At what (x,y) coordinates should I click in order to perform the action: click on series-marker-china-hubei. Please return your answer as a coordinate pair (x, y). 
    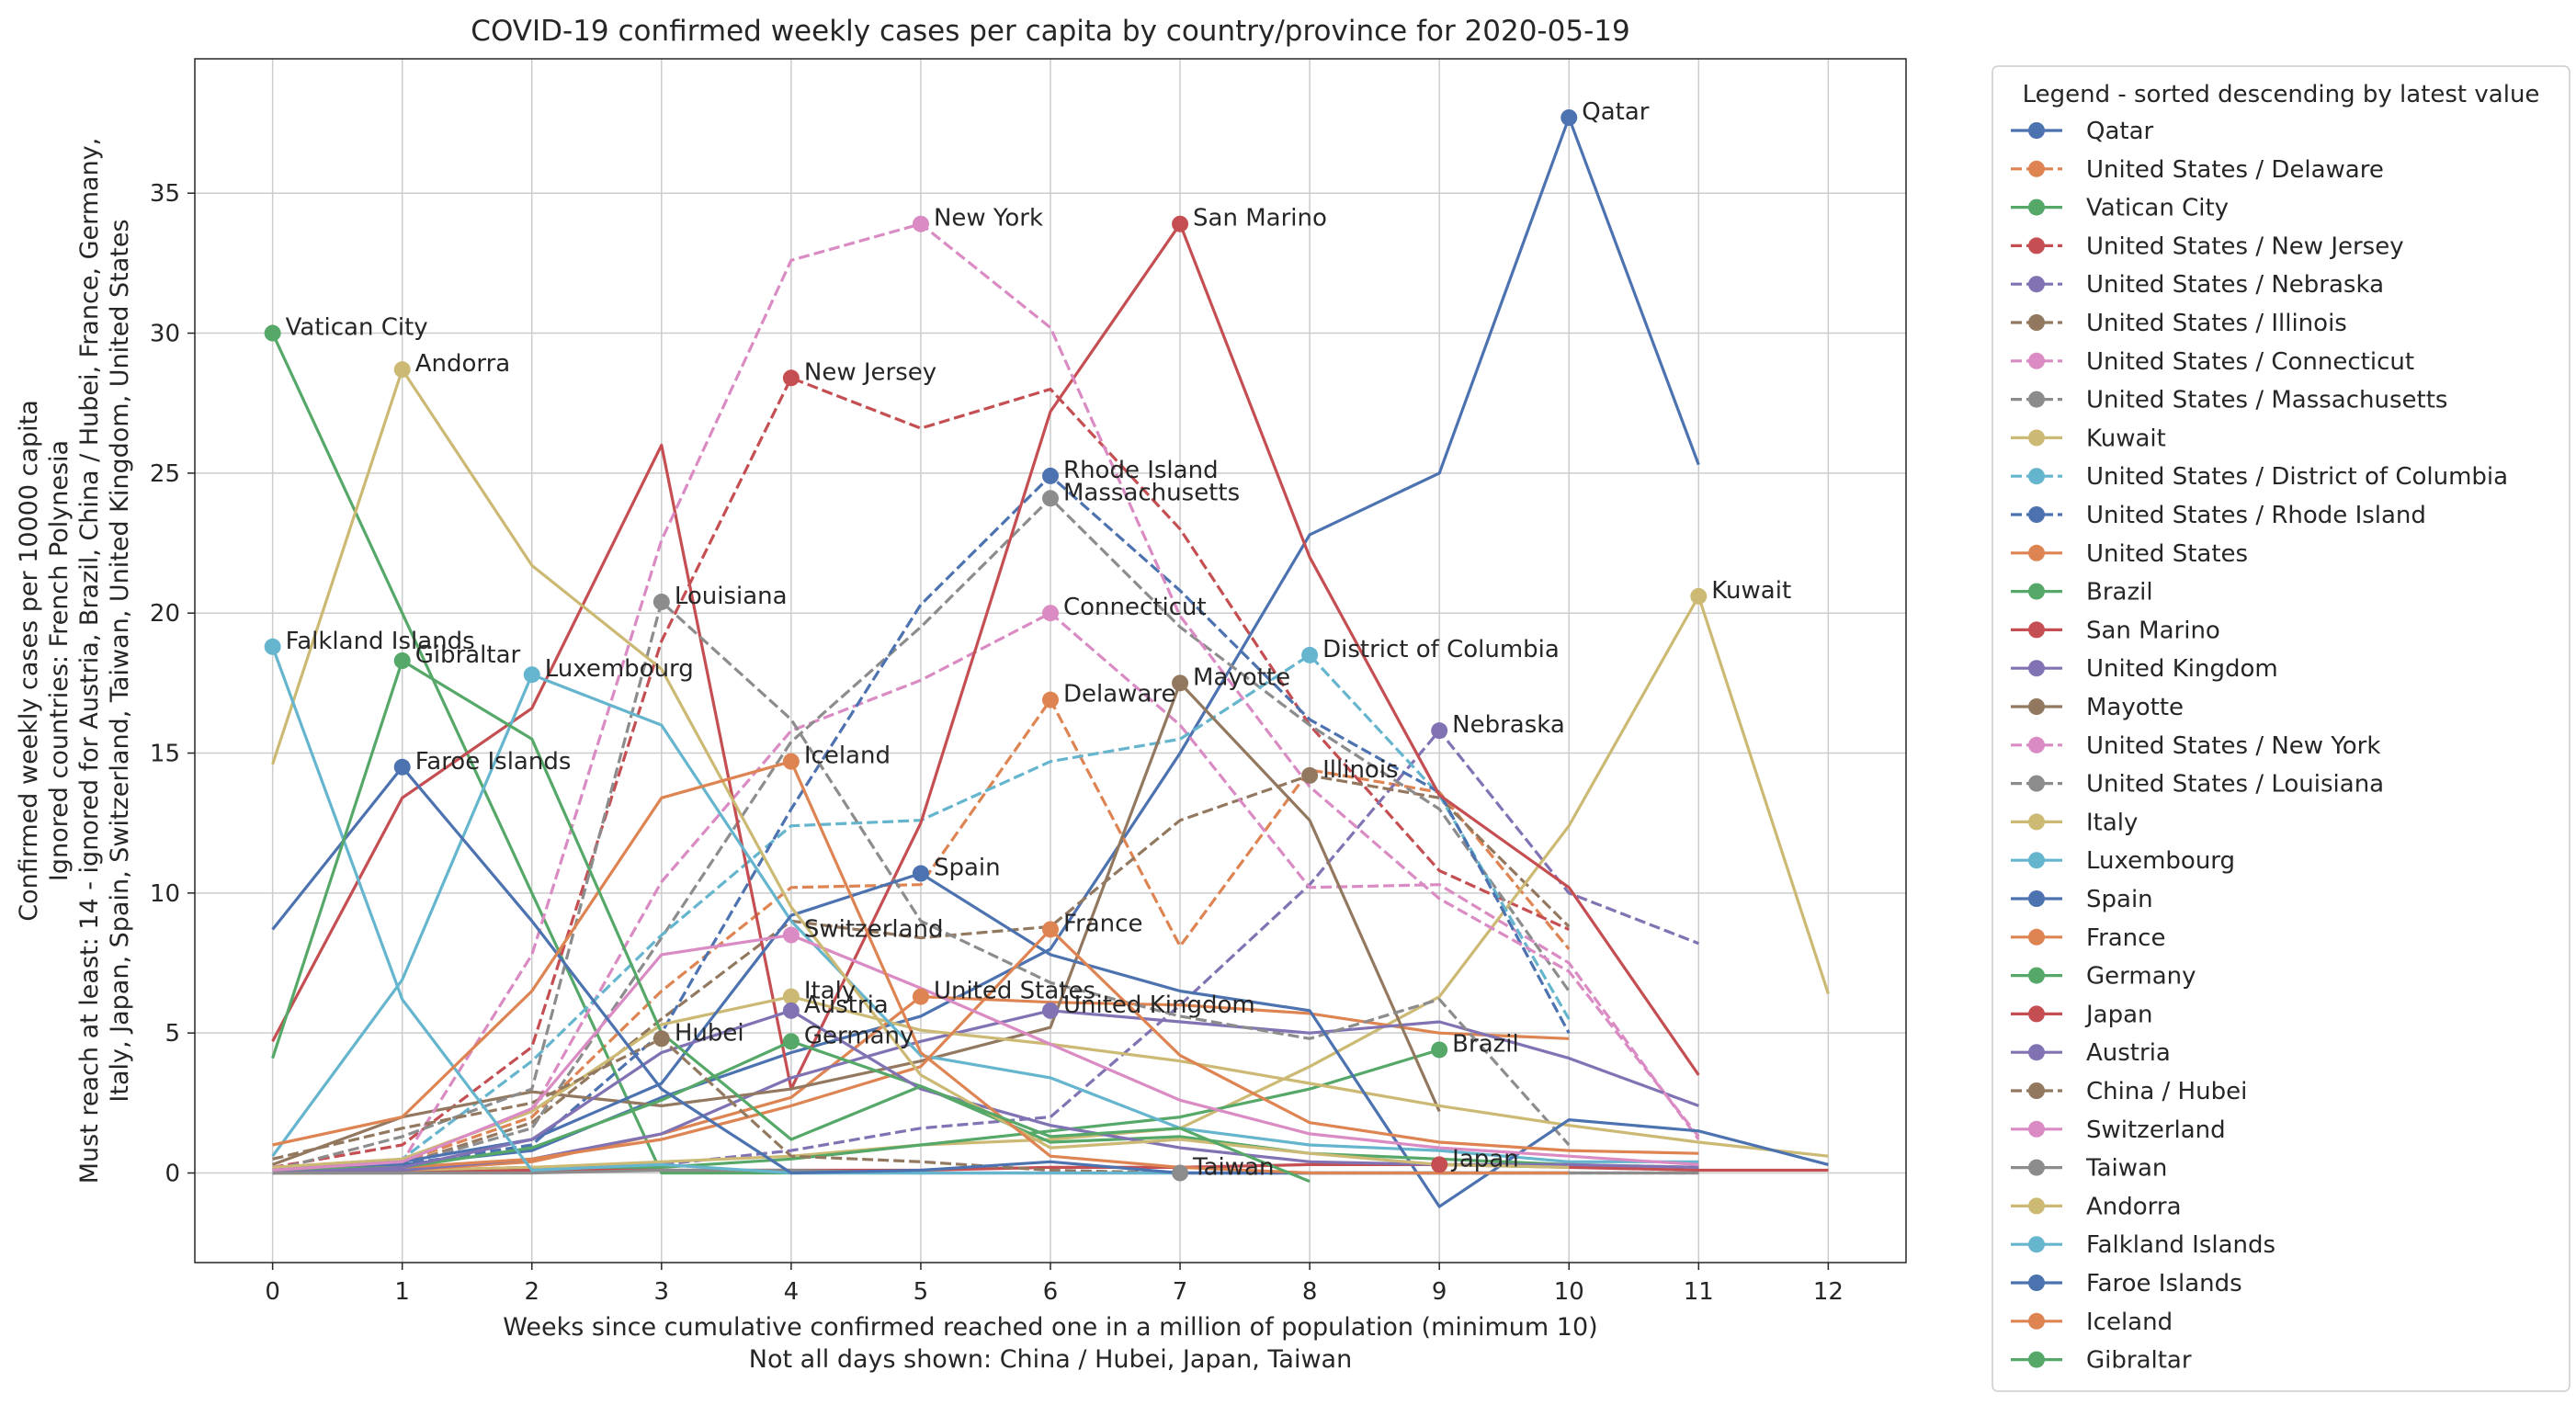
    Looking at the image, I should click on (661, 1039).